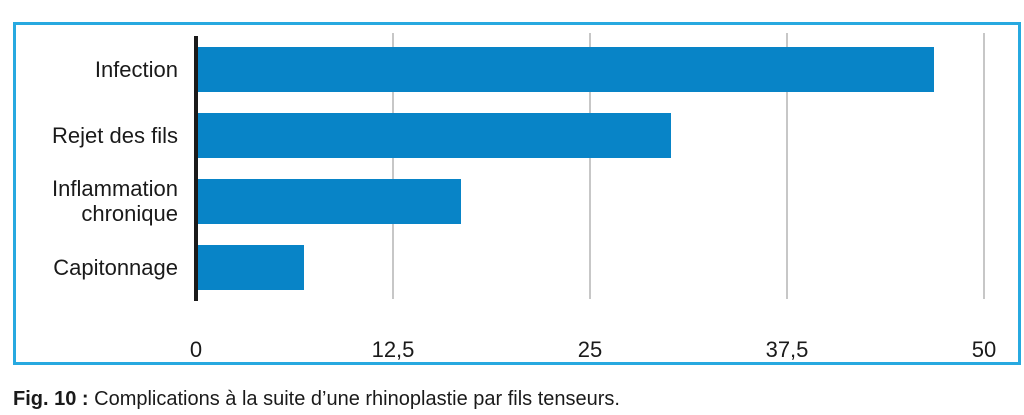  I want to click on x-tick-label: 12,5, so click(393, 349).